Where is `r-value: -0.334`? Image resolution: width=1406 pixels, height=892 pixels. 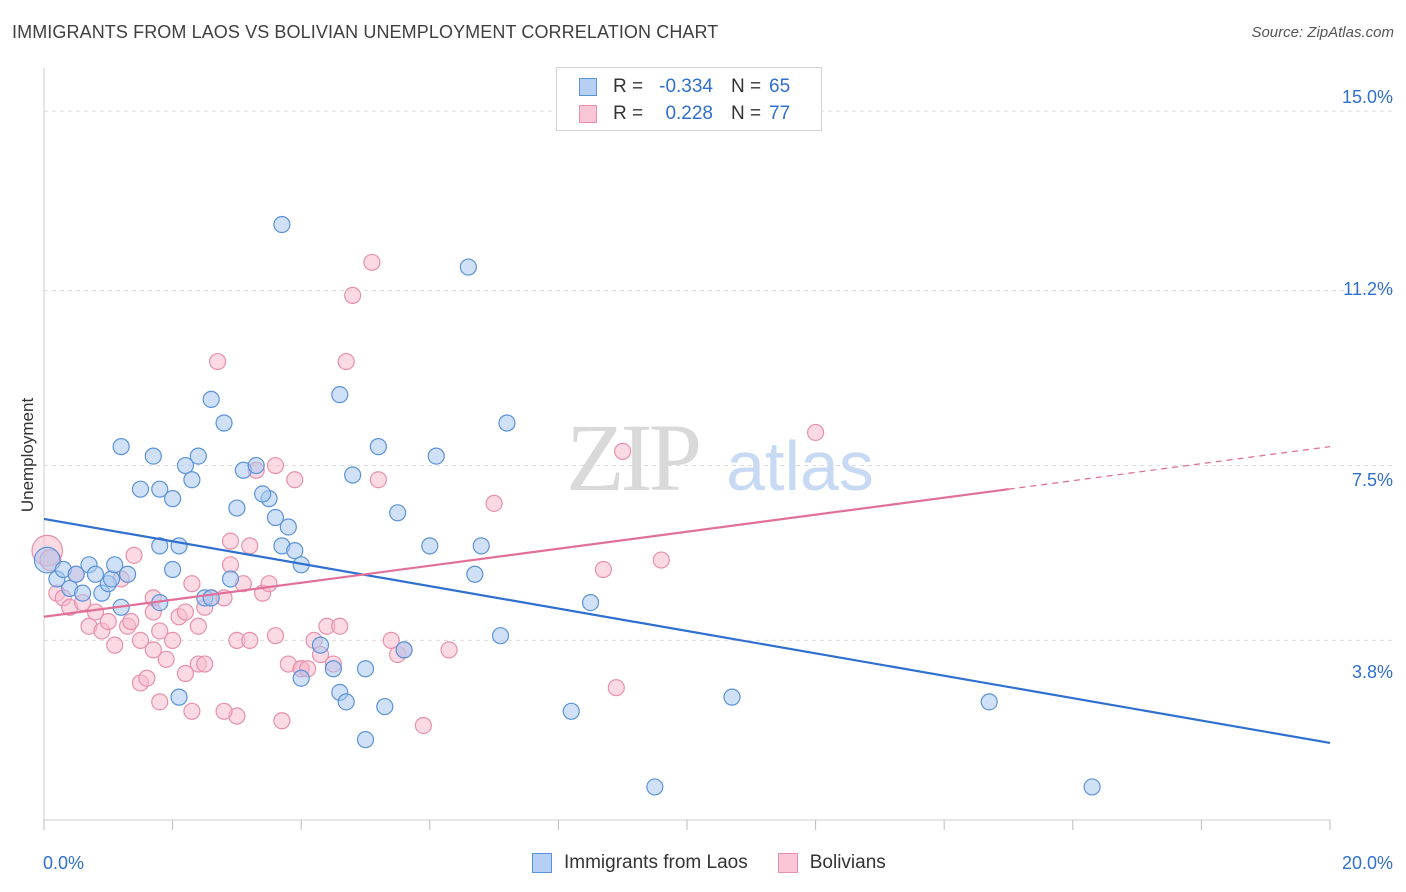
r-value: -0.334 is located at coordinates (686, 86).